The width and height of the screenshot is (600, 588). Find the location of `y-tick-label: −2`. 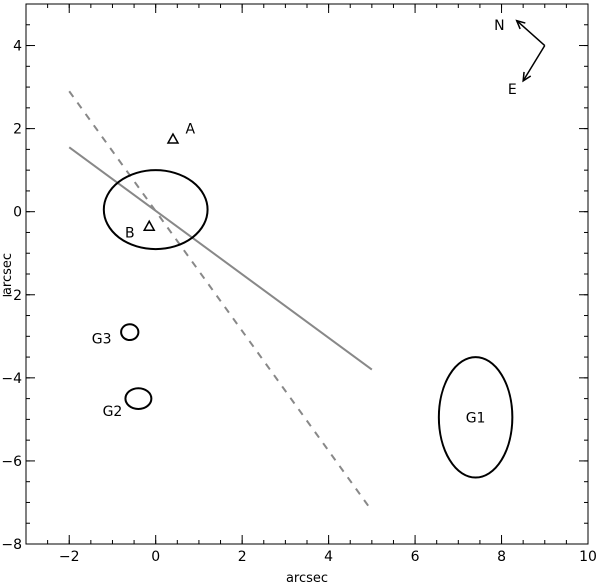

y-tick-label: −2 is located at coordinates (11, 296).